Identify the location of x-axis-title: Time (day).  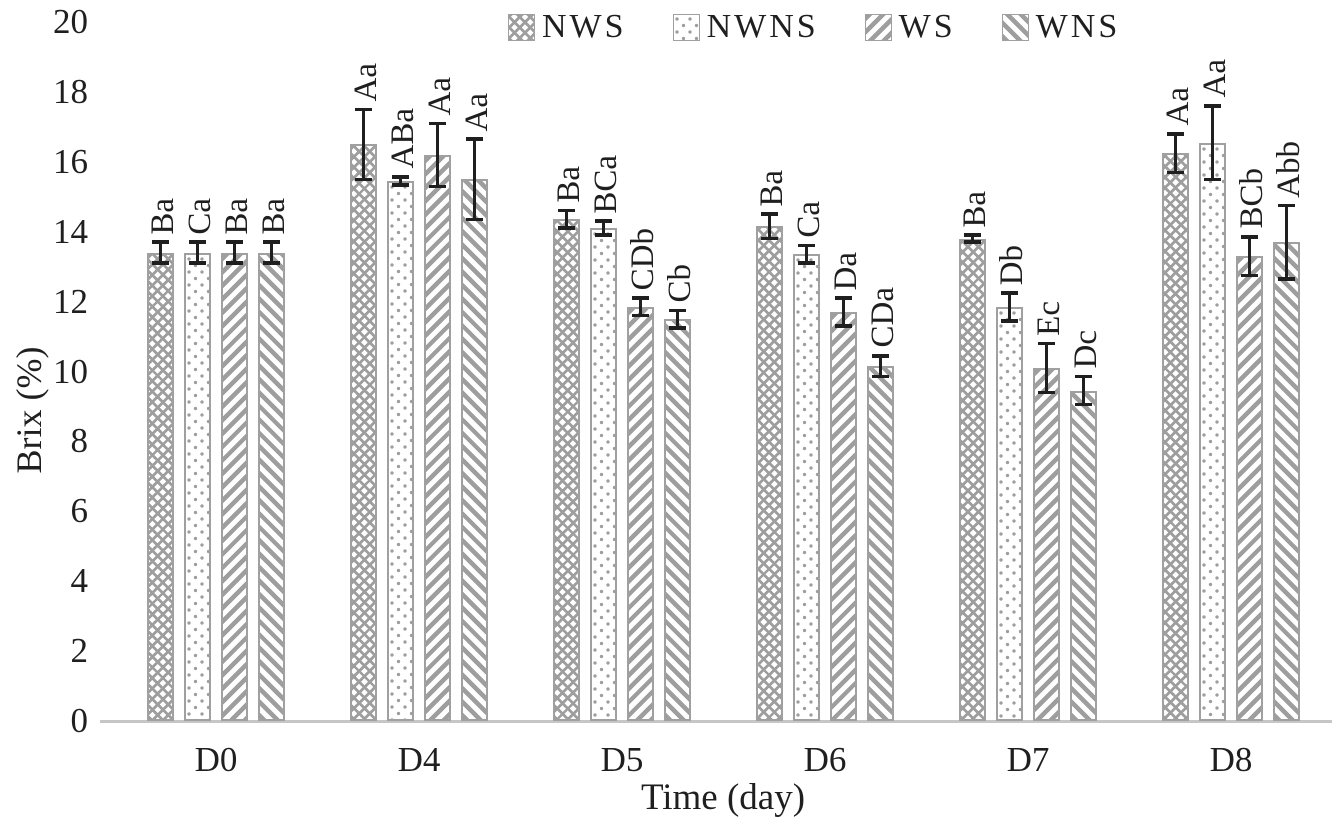
(723, 797).